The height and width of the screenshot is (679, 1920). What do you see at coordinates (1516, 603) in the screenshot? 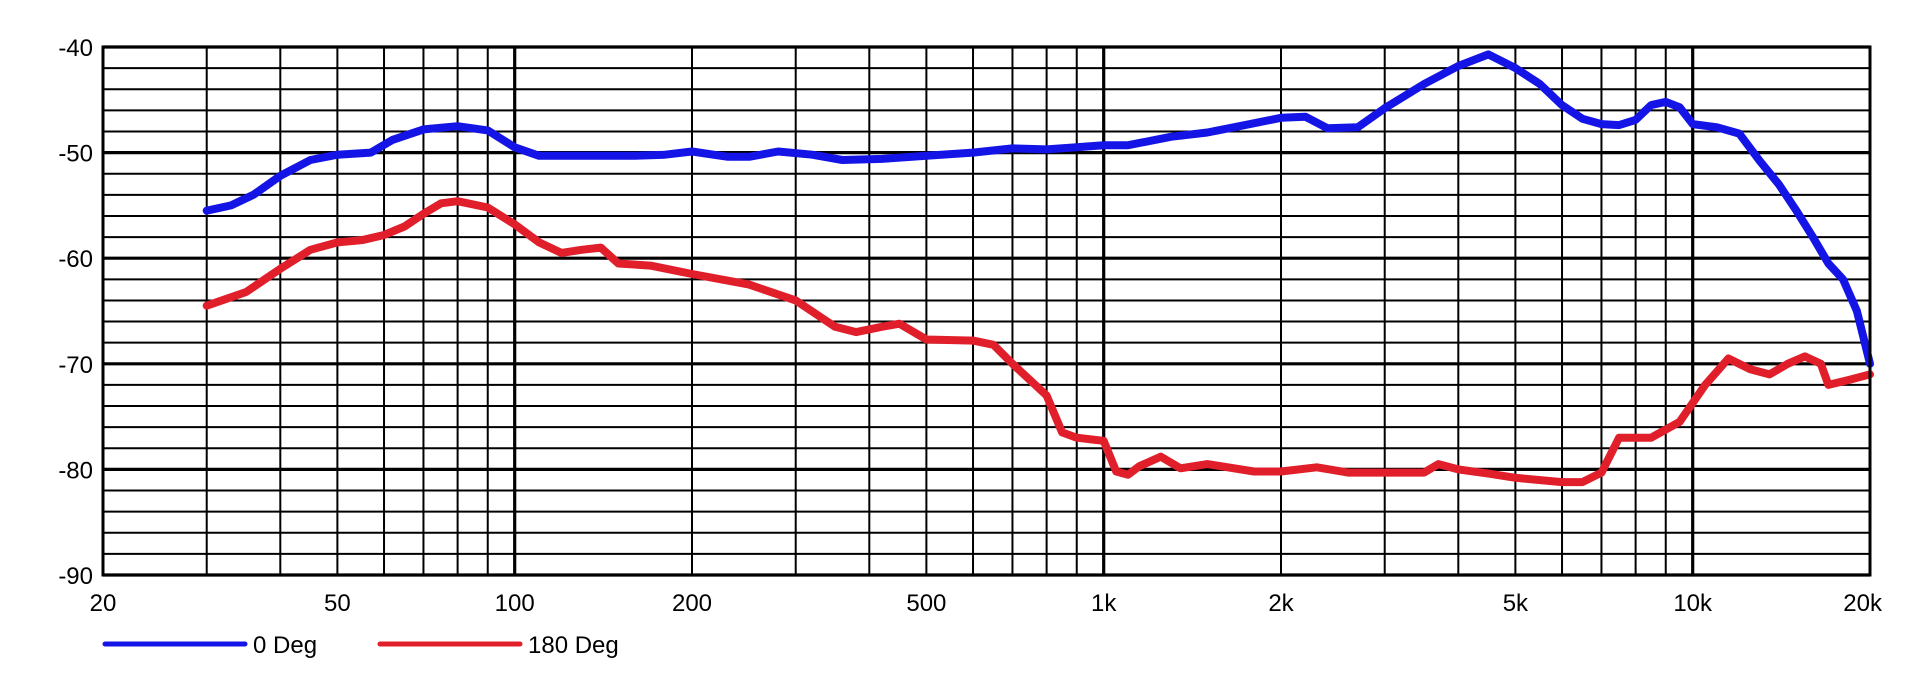
I see `x-tick-label: 5k` at bounding box center [1516, 603].